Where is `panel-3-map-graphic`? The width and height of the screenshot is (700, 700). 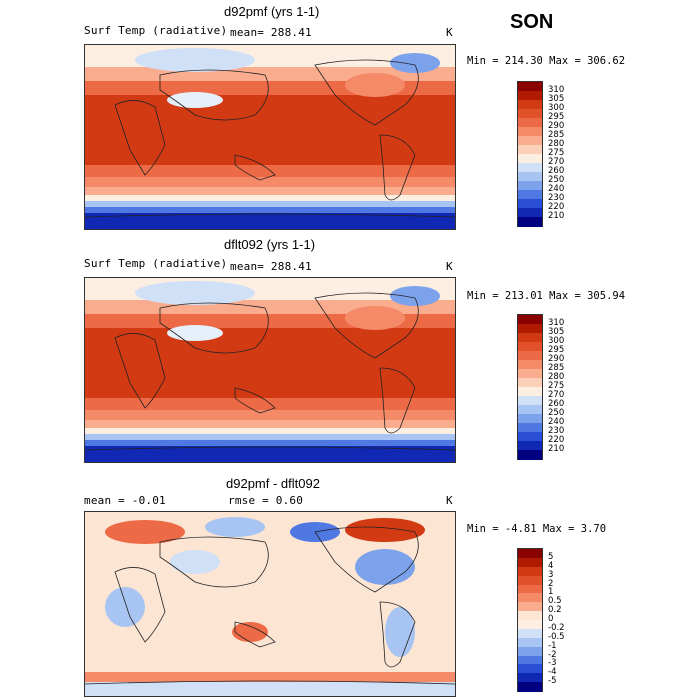
panel-3-map-graphic is located at coordinates (270, 604).